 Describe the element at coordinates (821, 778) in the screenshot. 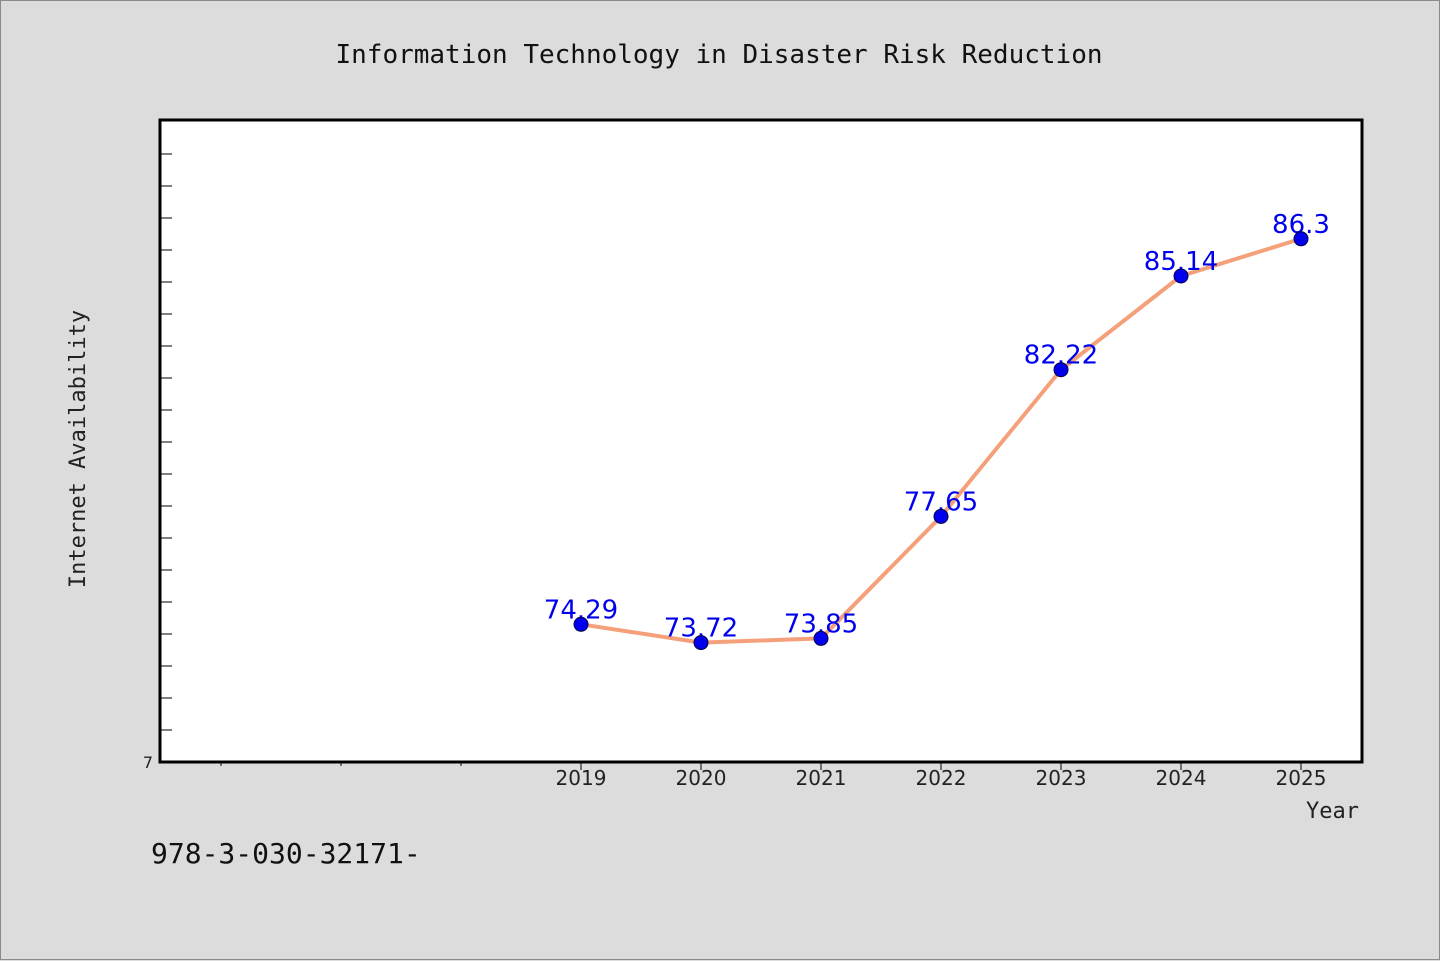

I see `x-tick-label: 2021` at that location.